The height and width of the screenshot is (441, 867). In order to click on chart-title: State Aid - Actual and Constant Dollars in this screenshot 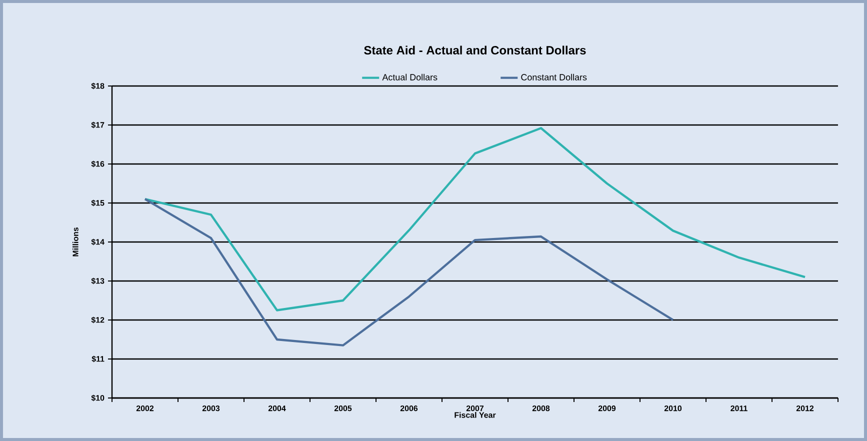, I will do `click(475, 50)`.